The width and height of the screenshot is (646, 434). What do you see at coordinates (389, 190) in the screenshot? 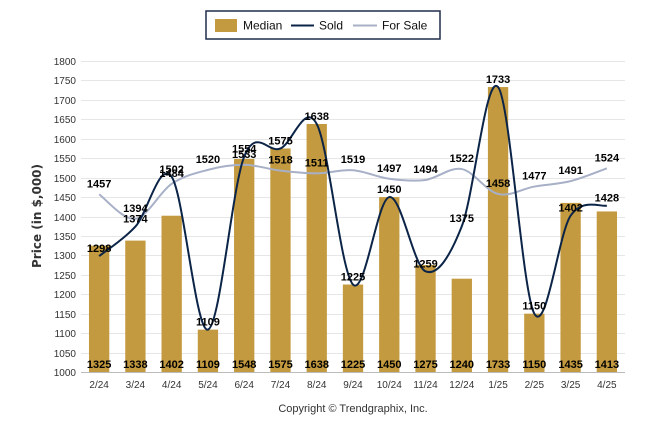
I see `sold-label-10-24: 1450` at bounding box center [389, 190].